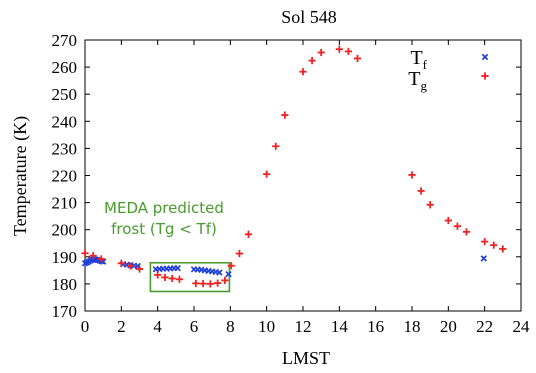  Describe the element at coordinates (65, 40) in the screenshot. I see `y-tick-label: 270` at that location.